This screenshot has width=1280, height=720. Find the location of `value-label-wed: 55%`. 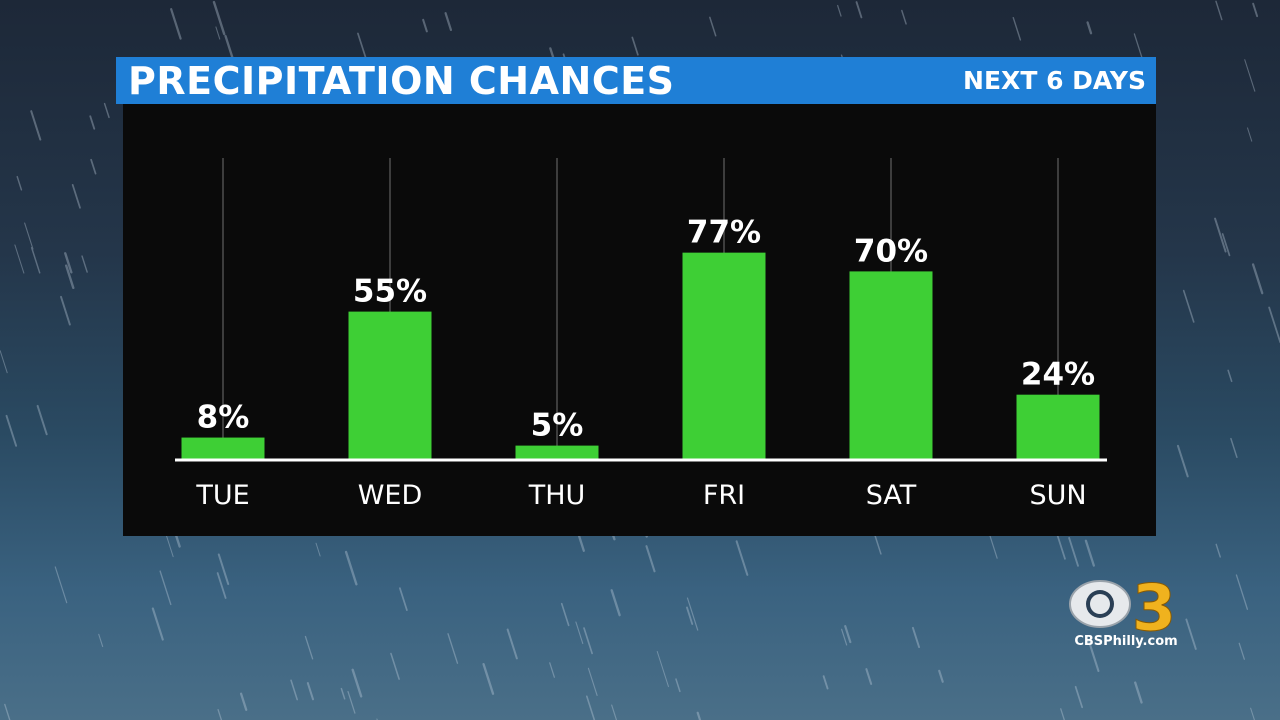

value-label-wed: 55% is located at coordinates (390, 292).